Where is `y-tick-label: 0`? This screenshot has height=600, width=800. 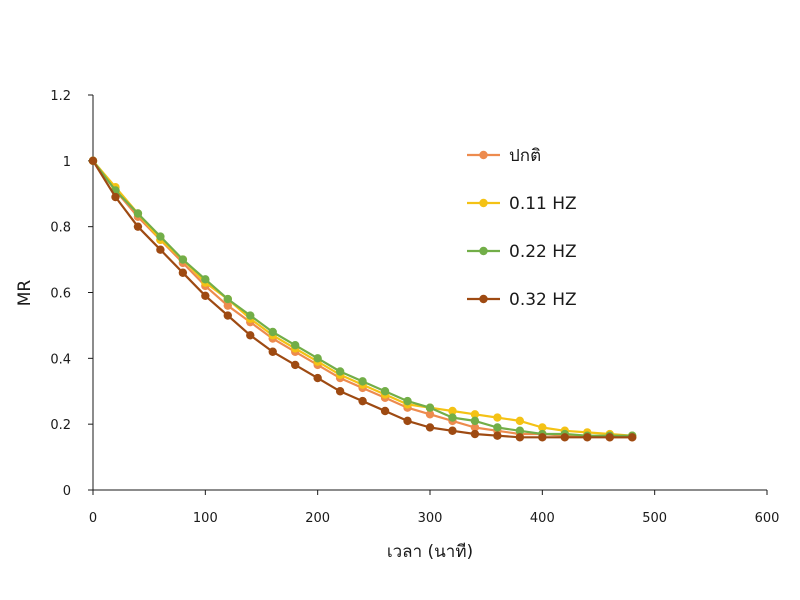 y-tick-label: 0 is located at coordinates (67, 491).